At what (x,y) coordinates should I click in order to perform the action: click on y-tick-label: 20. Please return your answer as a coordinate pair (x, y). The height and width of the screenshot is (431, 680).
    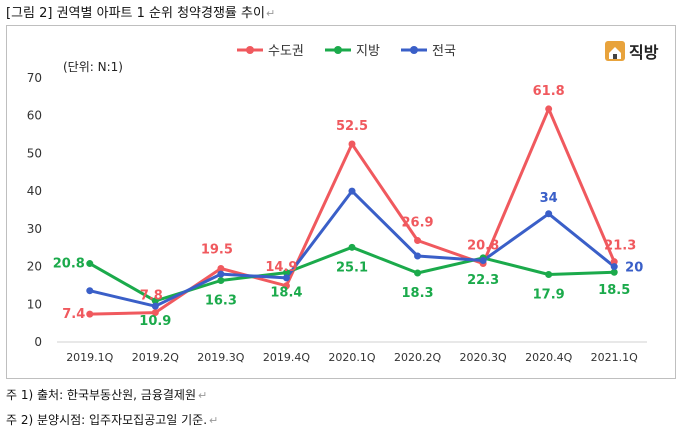
    Looking at the image, I should click on (34, 267).